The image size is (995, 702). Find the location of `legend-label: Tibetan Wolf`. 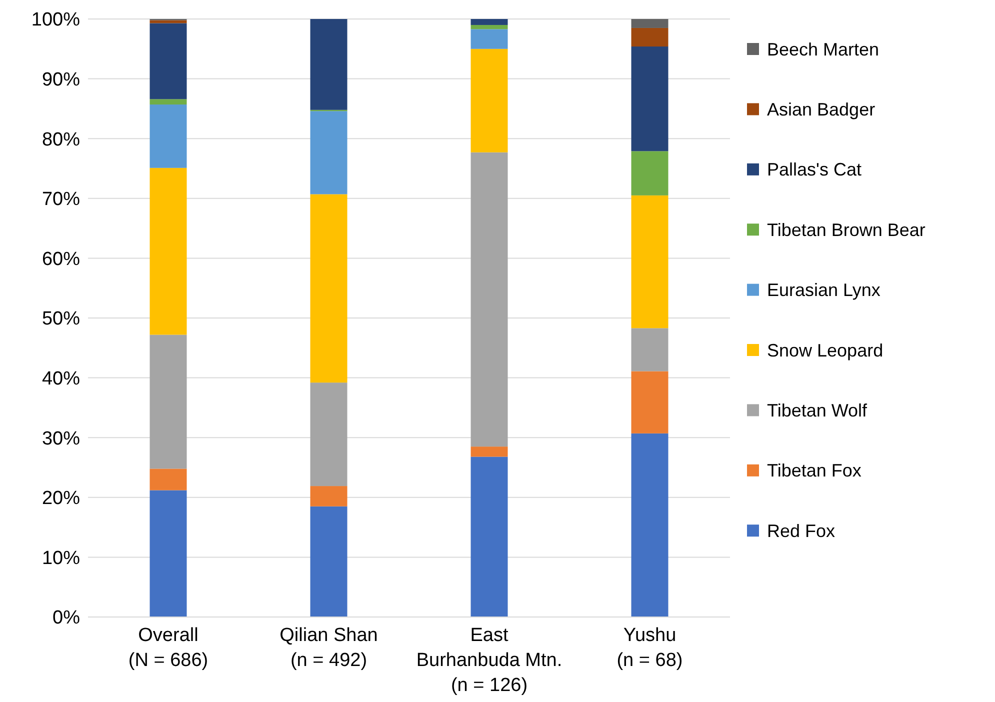

legend-label: Tibetan Wolf is located at coordinates (817, 410).